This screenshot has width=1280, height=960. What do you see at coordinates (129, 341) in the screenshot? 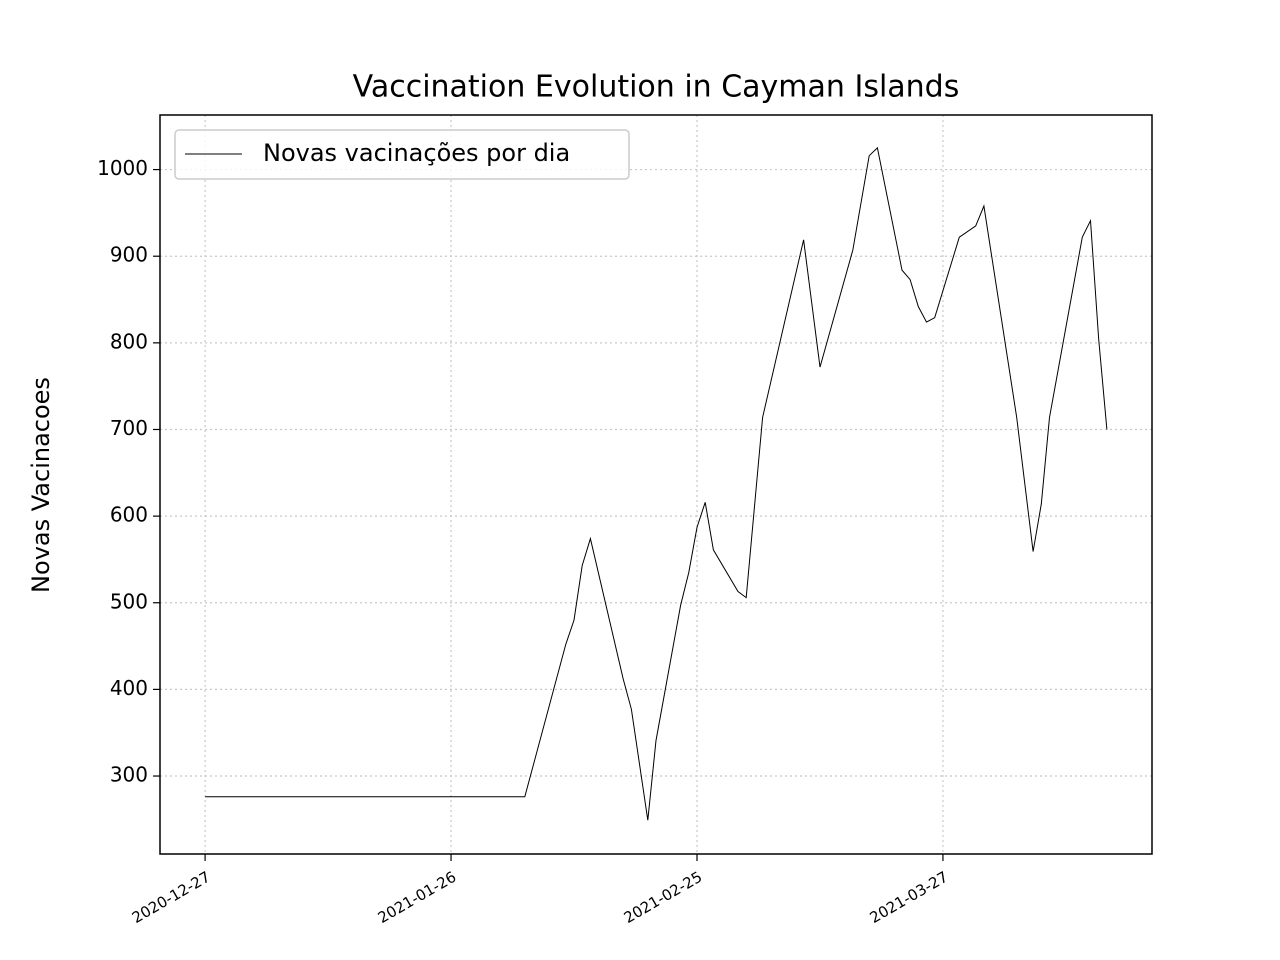
I see `y-tick-label: 800` at bounding box center [129, 341].